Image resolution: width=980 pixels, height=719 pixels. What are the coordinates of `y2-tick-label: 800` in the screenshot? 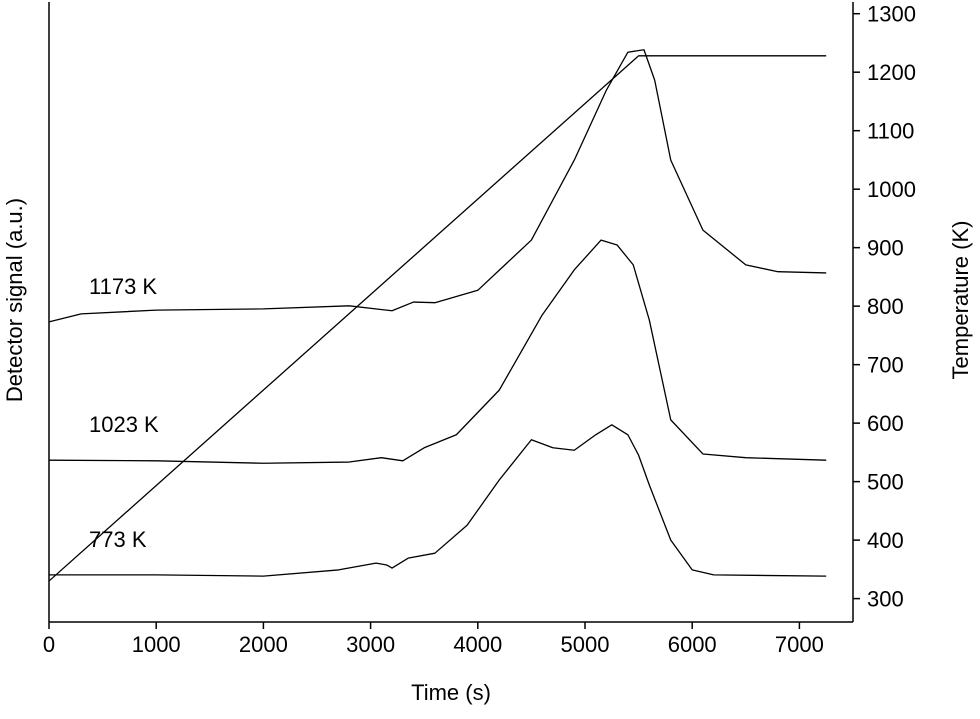 It's located at (885, 306).